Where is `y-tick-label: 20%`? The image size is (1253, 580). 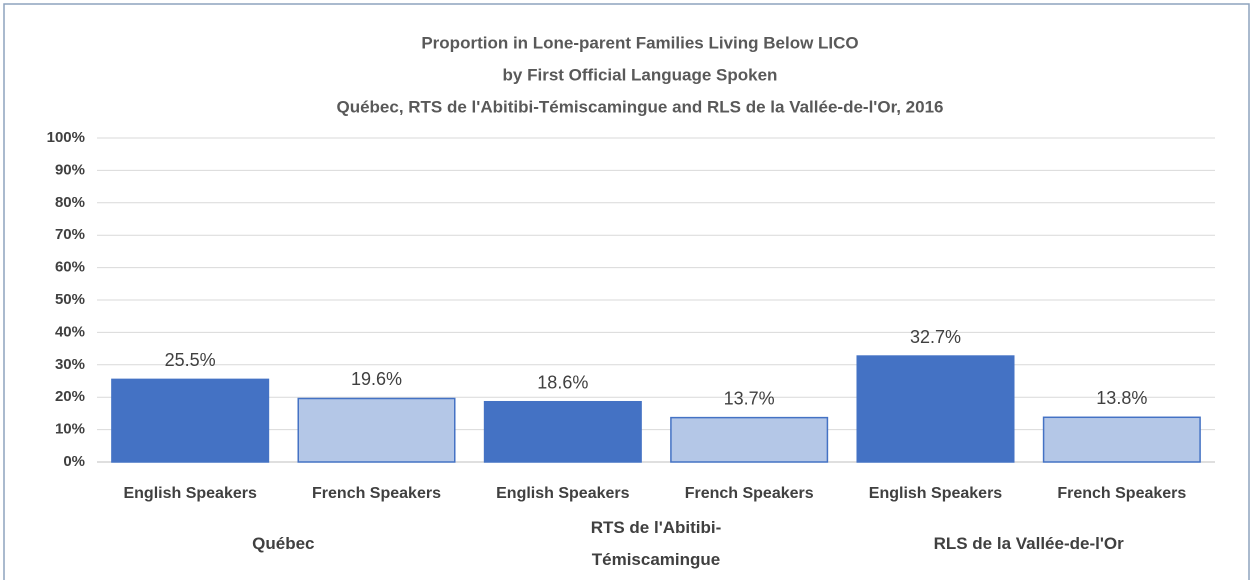
y-tick-label: 20% is located at coordinates (70, 396).